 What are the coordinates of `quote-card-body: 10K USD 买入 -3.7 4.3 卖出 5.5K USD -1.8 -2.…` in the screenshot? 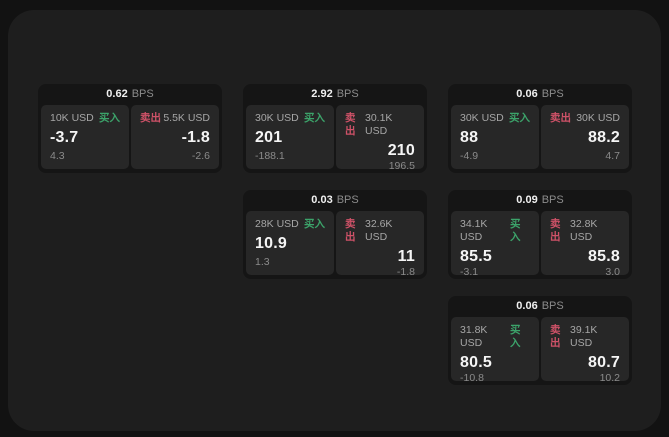 It's located at (130, 137).